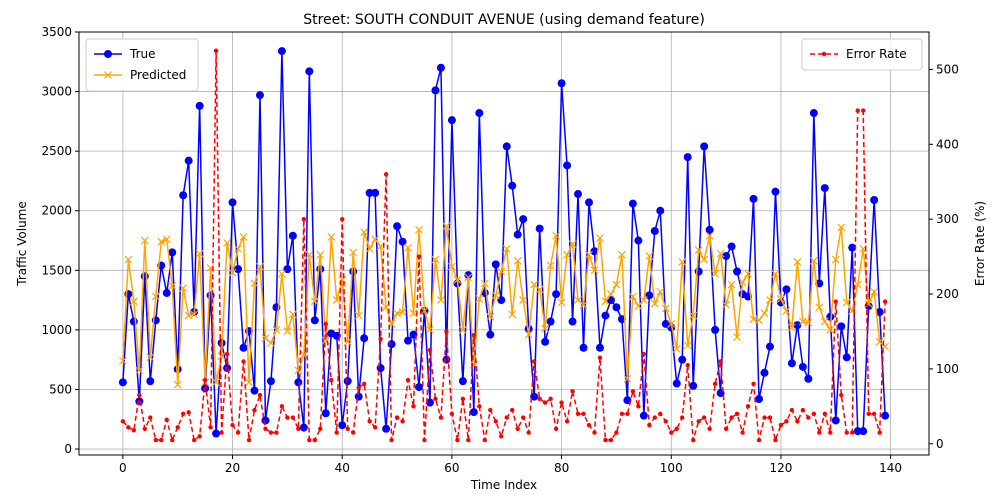 The width and height of the screenshot is (1000, 500). What do you see at coordinates (142, 65) in the screenshot?
I see `legend-left: True Predicted` at bounding box center [142, 65].